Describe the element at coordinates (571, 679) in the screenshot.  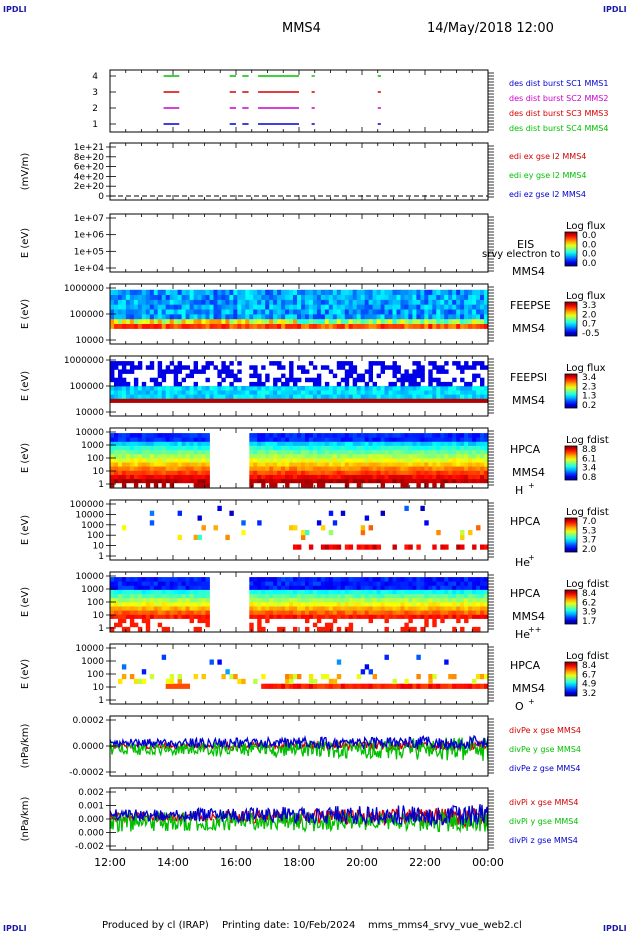
I see `hpca-o-colorbar` at that location.